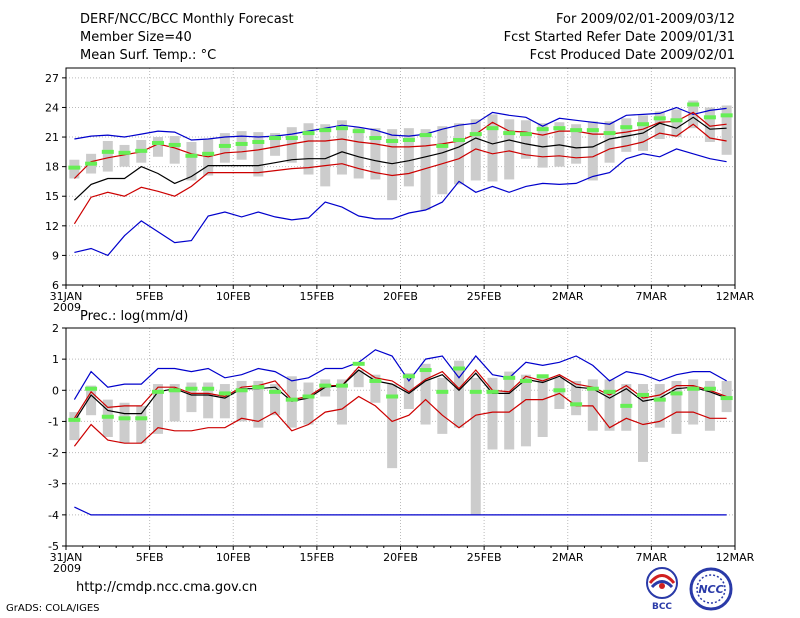  What do you see at coordinates (316, 296) in the screenshot?
I see `temp-xtick-label: 15FEB` at bounding box center [316, 296].